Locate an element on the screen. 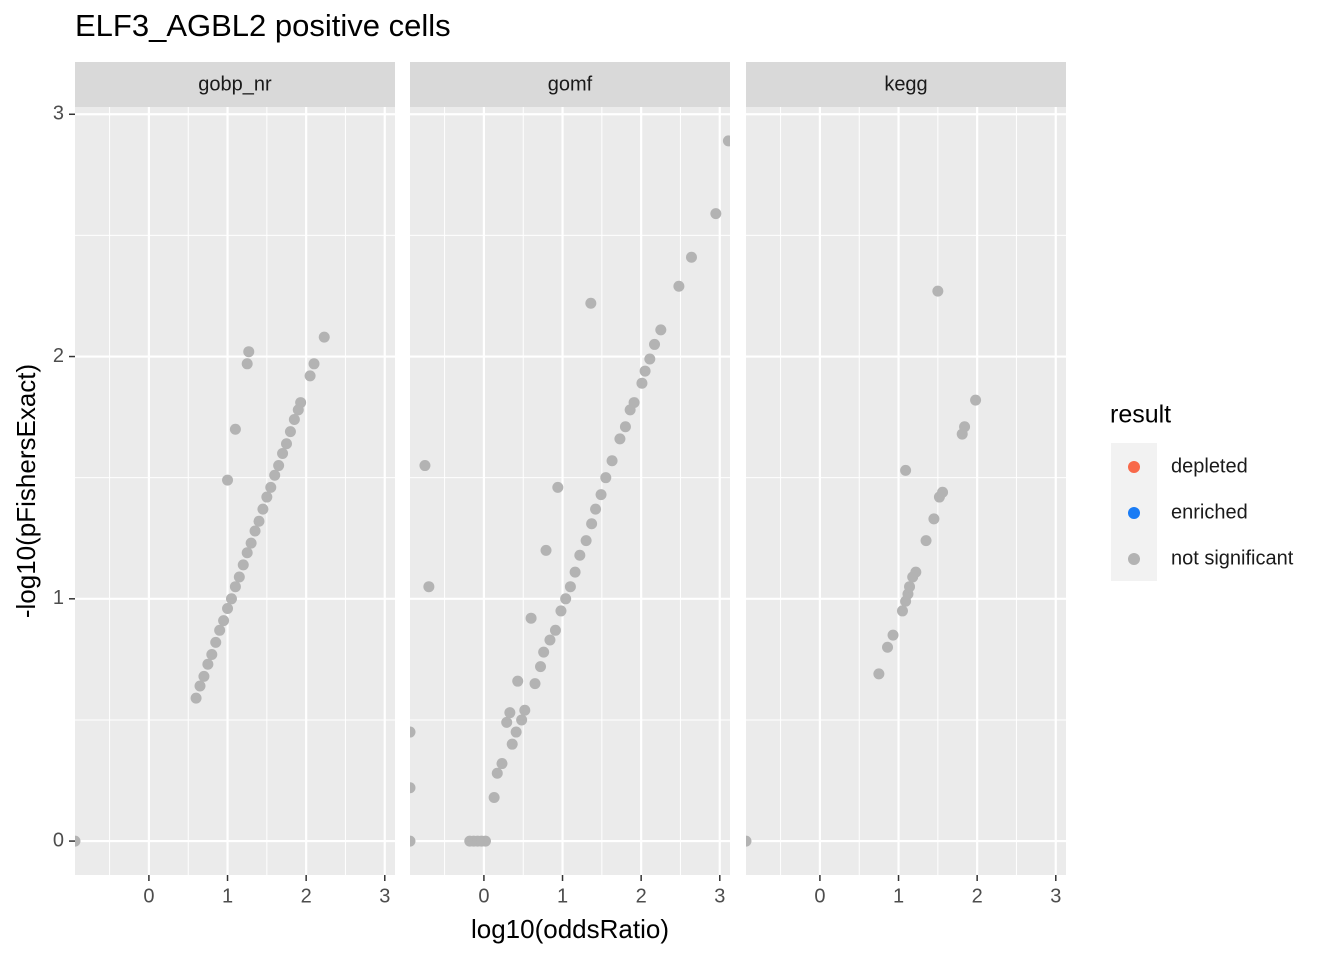  facet-label: gomf is located at coordinates (570, 84).